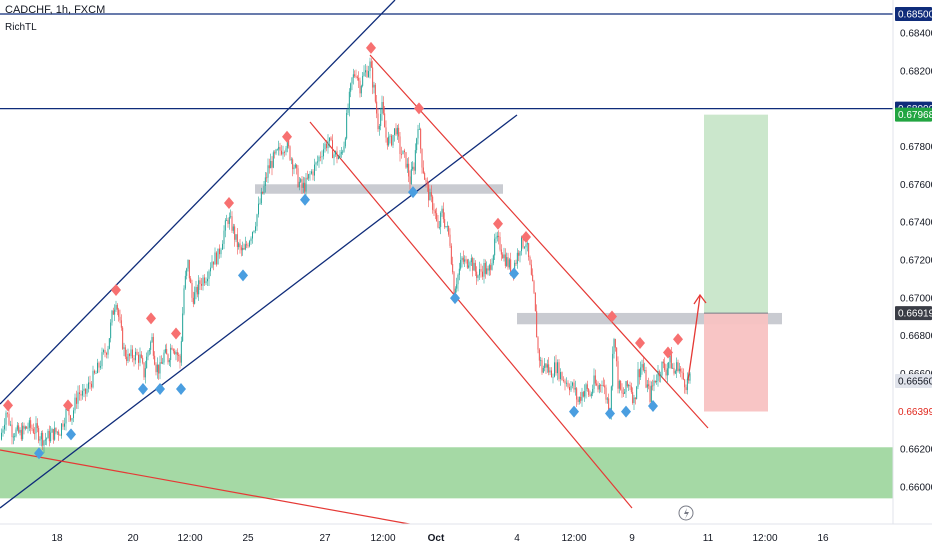 This screenshot has width=932, height=550. I want to click on price-tag-label: 0.66560, so click(915, 382).